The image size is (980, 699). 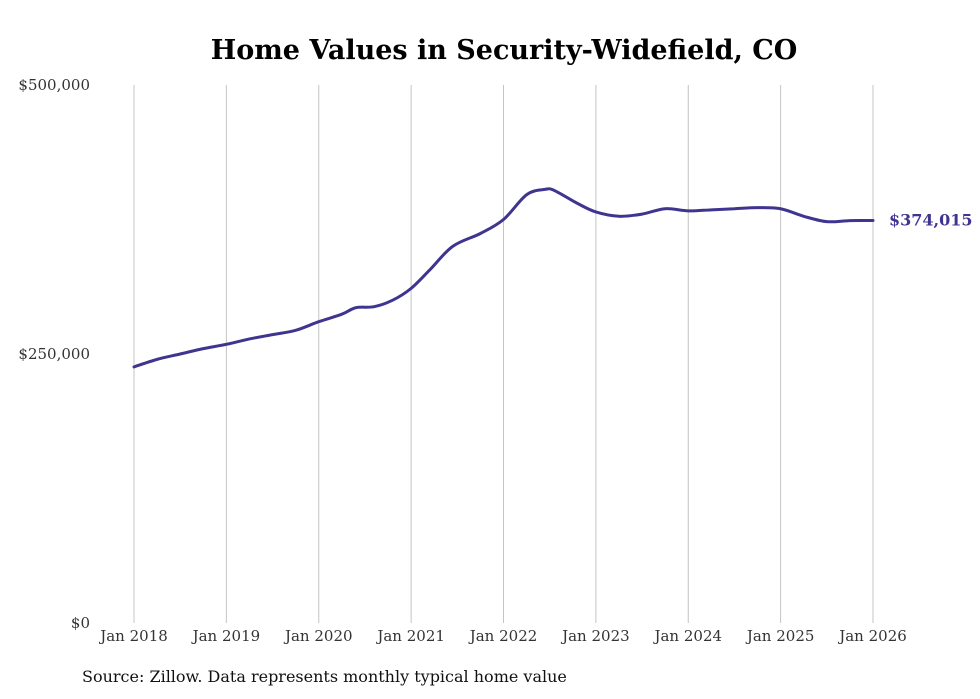 I want to click on x-tick-label: Jan 2020, so click(x=318, y=636).